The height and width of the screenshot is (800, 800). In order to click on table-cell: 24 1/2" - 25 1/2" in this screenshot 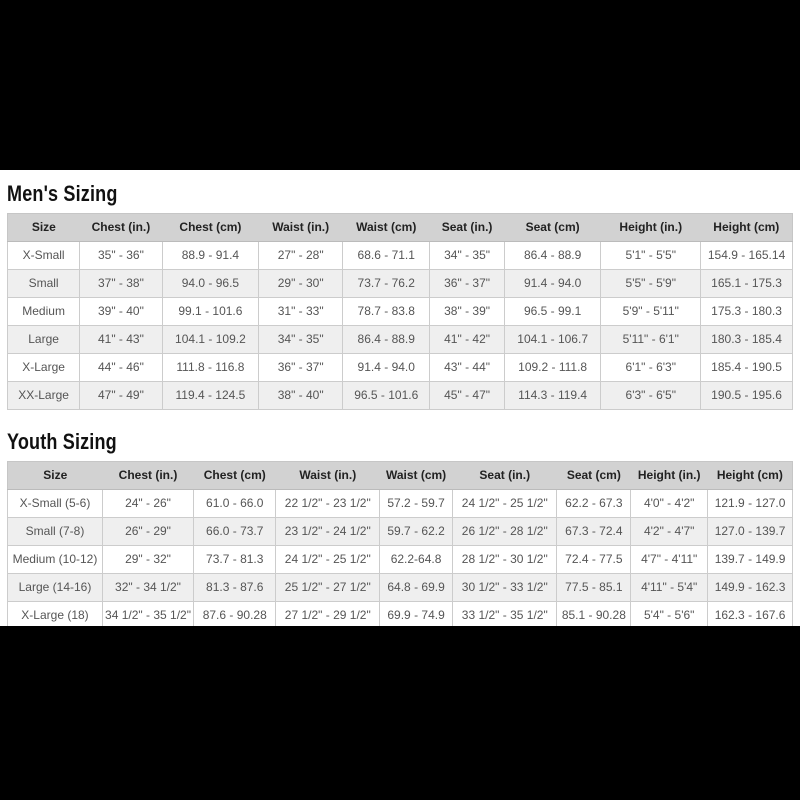, I will do `click(505, 503)`.